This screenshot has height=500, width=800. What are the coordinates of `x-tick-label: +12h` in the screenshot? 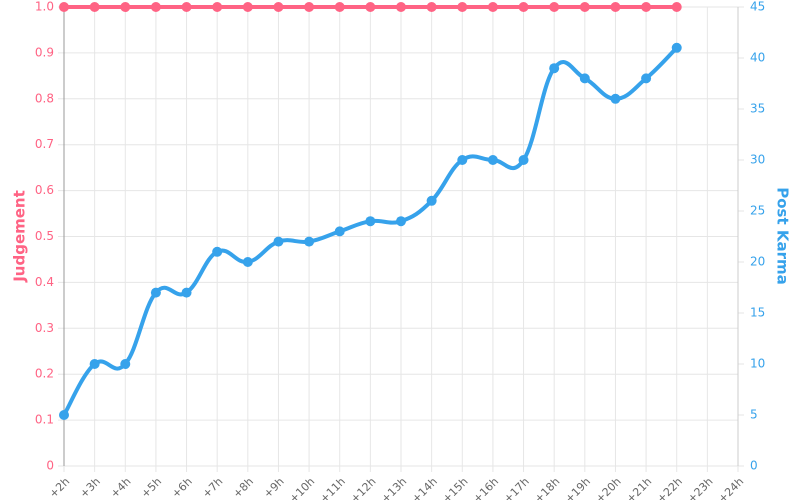 It's located at (363, 487).